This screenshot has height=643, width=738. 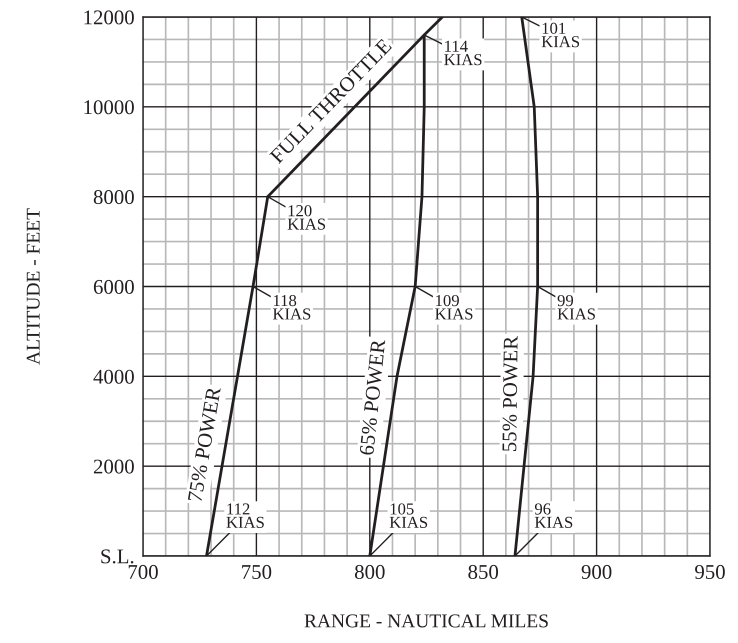 I want to click on y-tick-label: 10000, so click(x=109, y=107).